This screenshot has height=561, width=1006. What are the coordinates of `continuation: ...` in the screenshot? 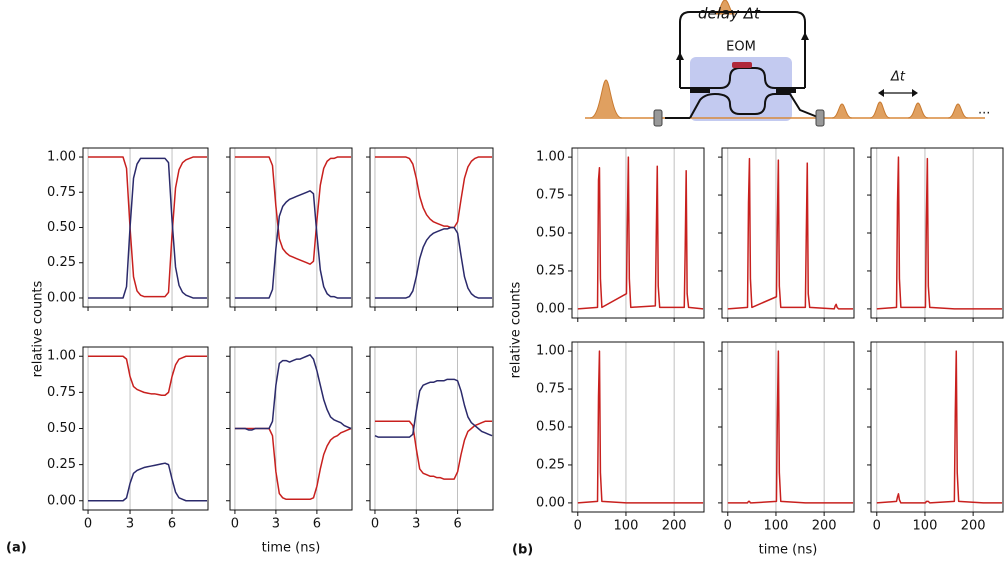 It's located at (984, 110).